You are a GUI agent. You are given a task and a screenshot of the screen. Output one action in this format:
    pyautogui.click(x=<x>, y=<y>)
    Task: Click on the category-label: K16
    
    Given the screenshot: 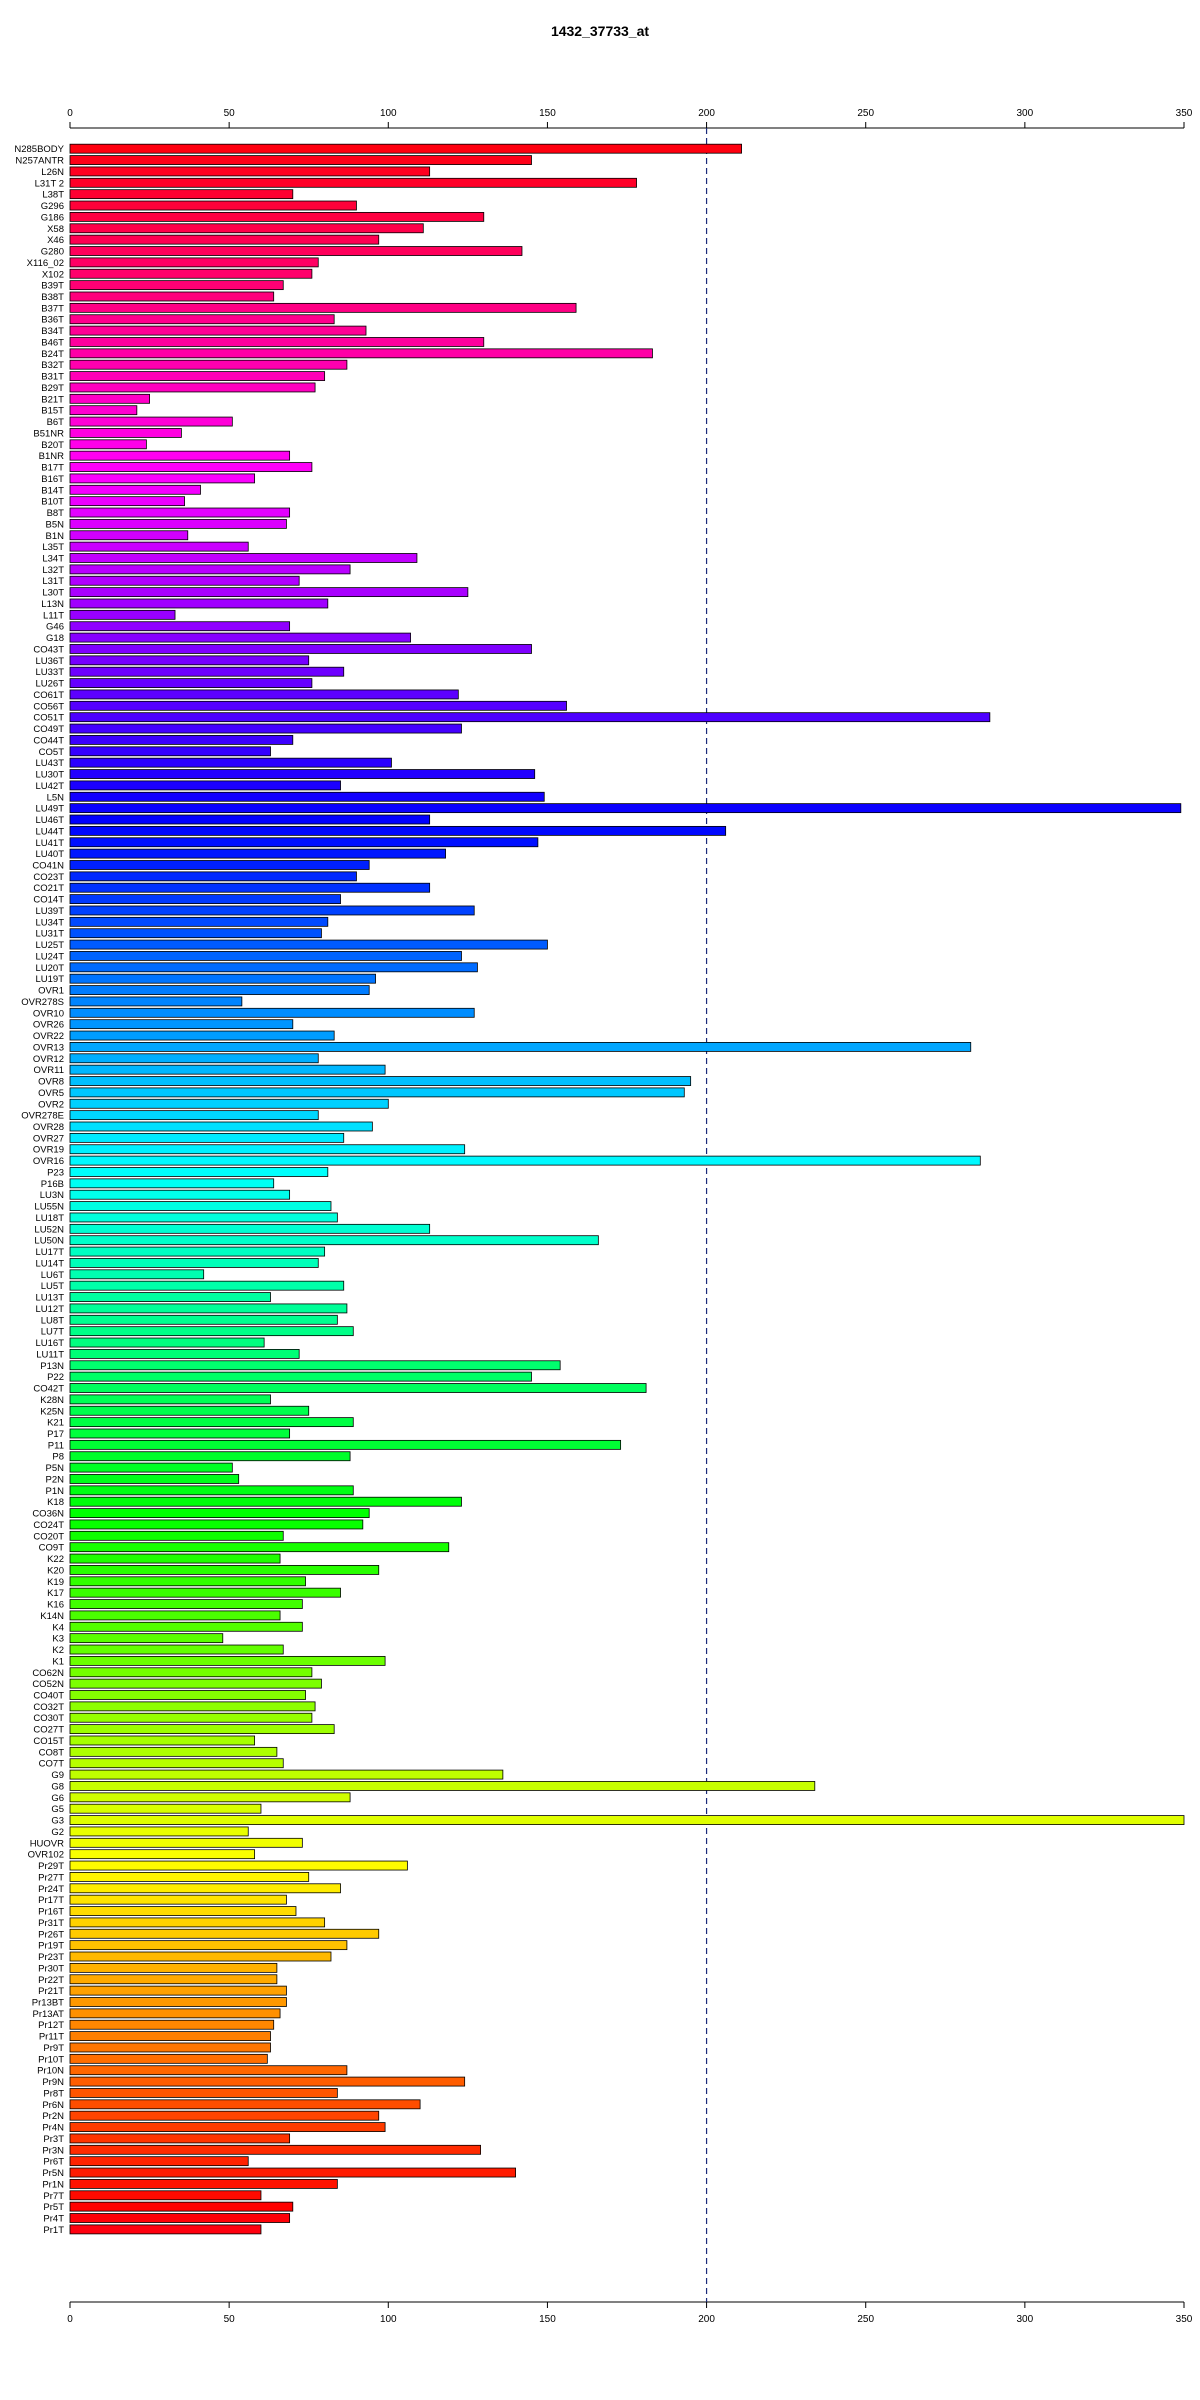 What is the action you would take?
    pyautogui.click(x=55, y=1605)
    